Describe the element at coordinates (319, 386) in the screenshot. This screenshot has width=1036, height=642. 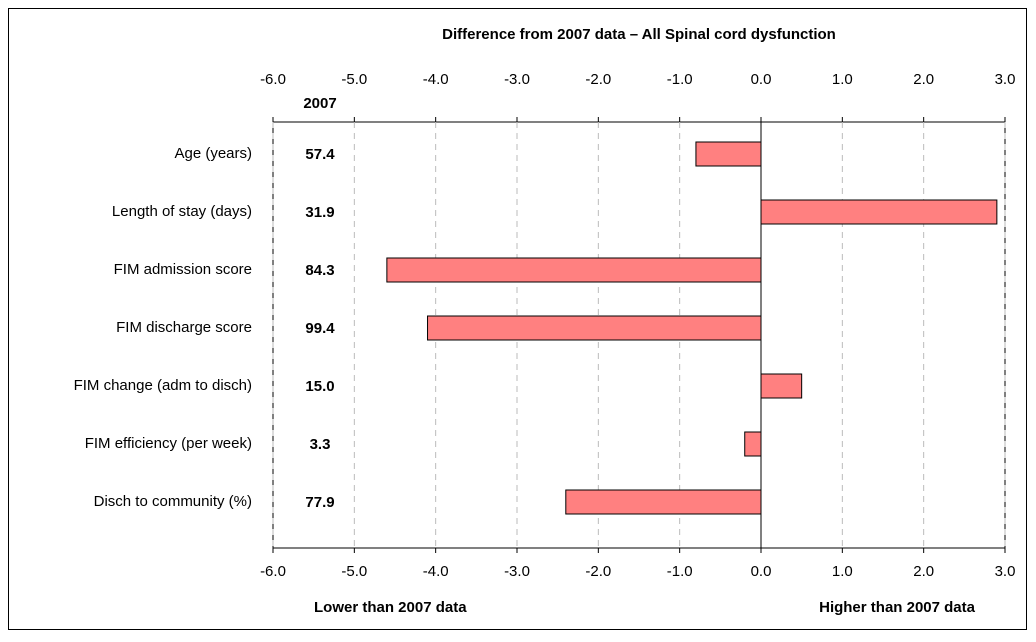
I see `column-value: 15.0` at that location.